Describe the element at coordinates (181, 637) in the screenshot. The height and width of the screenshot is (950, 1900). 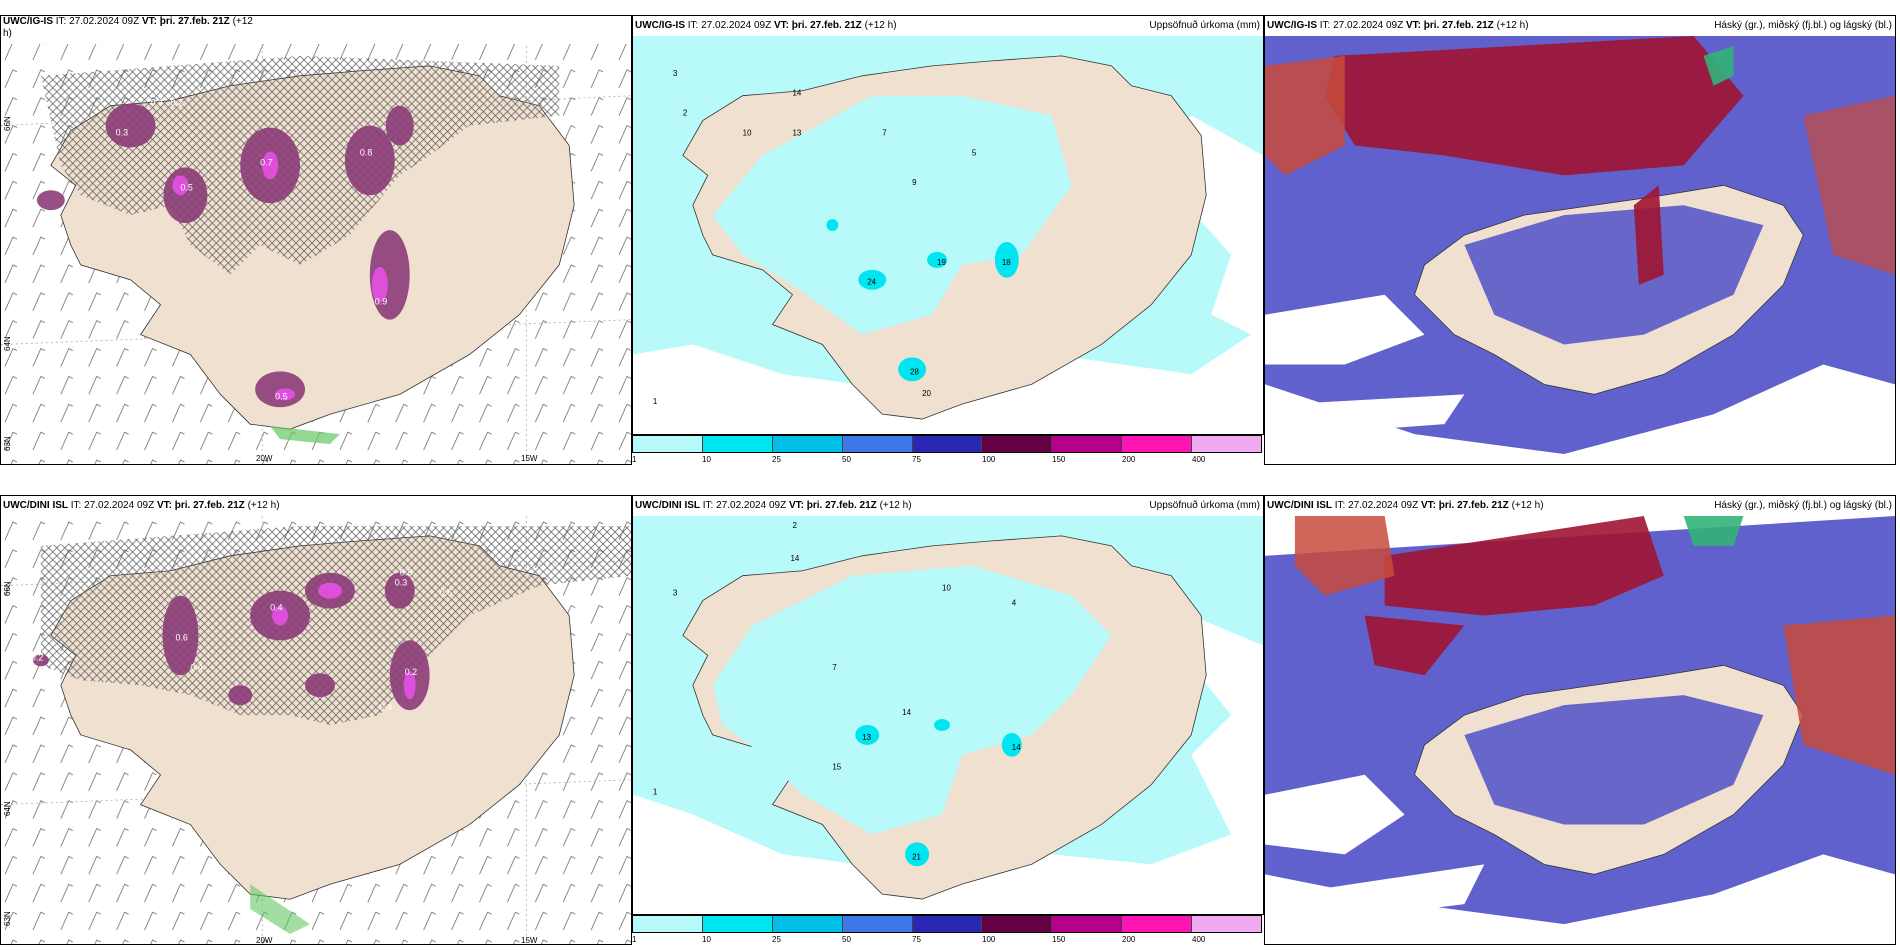
I see `snow-label: 0.6` at that location.